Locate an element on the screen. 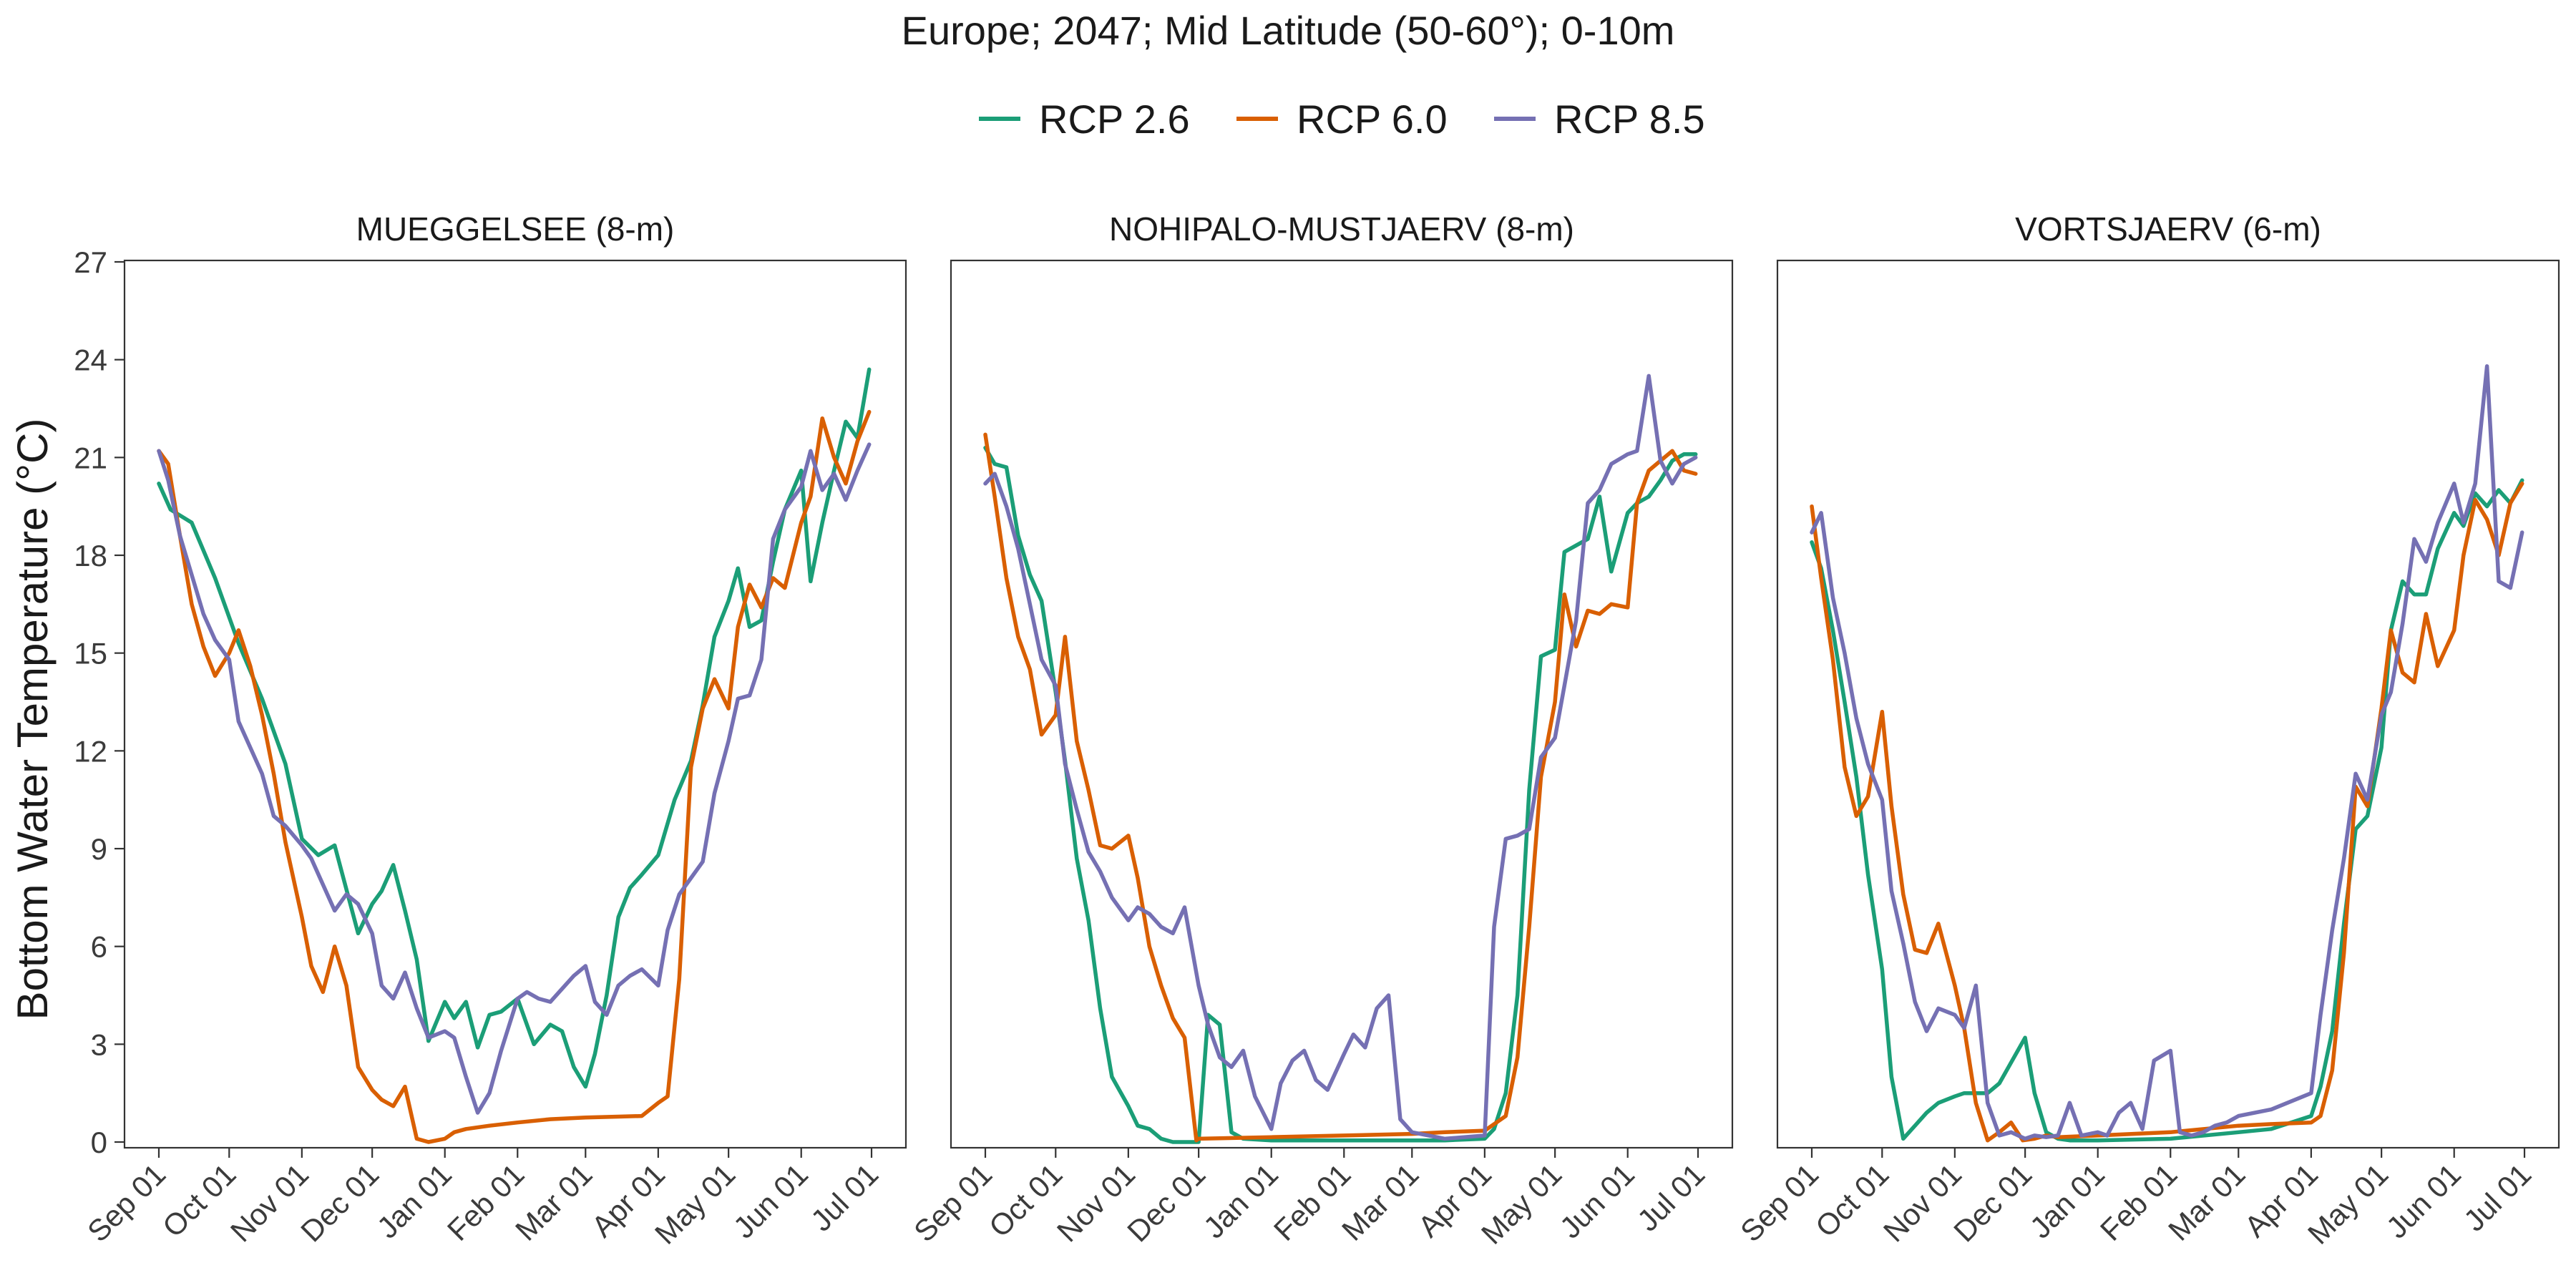 The width and height of the screenshot is (2576, 1288). legend-item-rcp-8-5: RCP 8.5 is located at coordinates (1599, 119).